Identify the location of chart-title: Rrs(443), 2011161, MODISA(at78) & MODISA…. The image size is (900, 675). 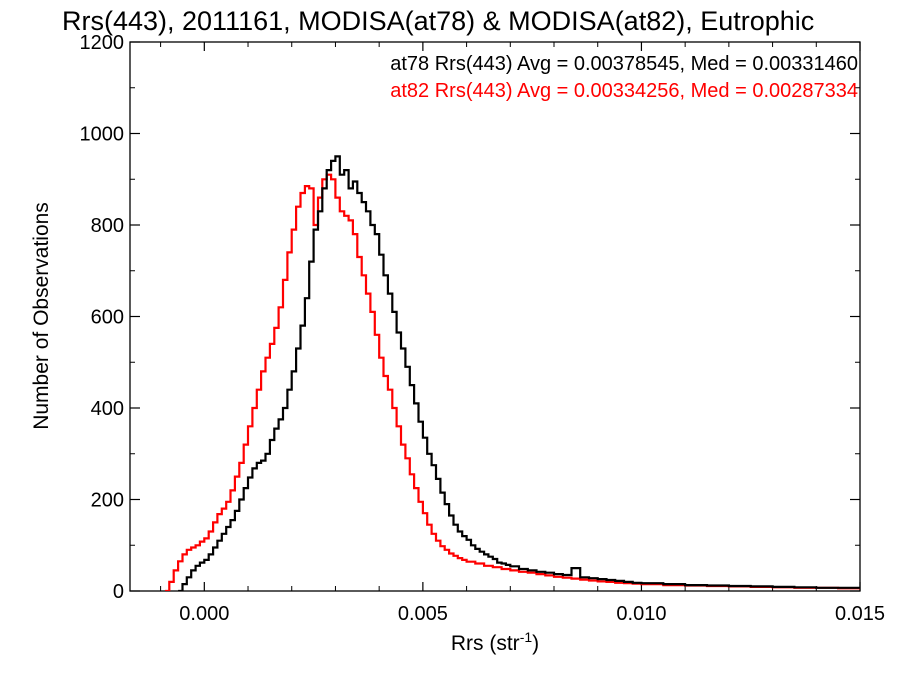
(438, 21).